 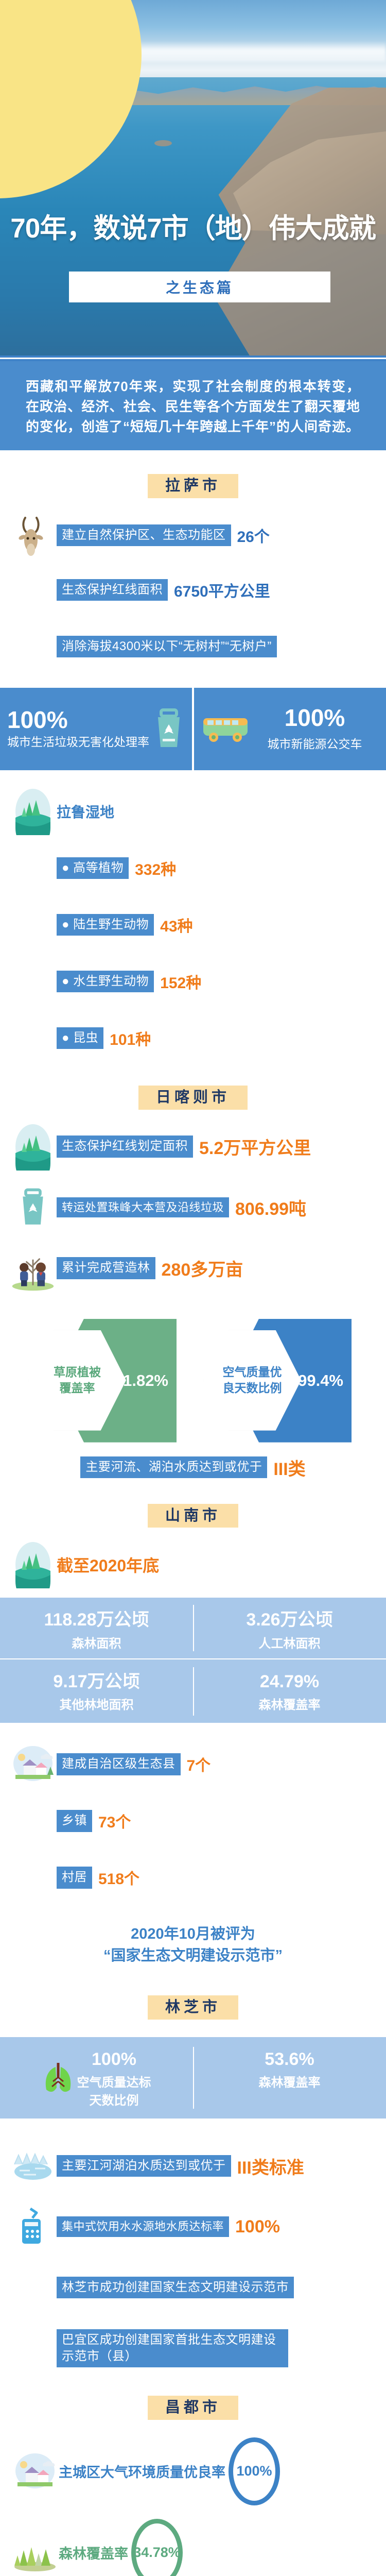 What do you see at coordinates (176, 927) in the screenshot?
I see `stat-value: 43种` at bounding box center [176, 927].